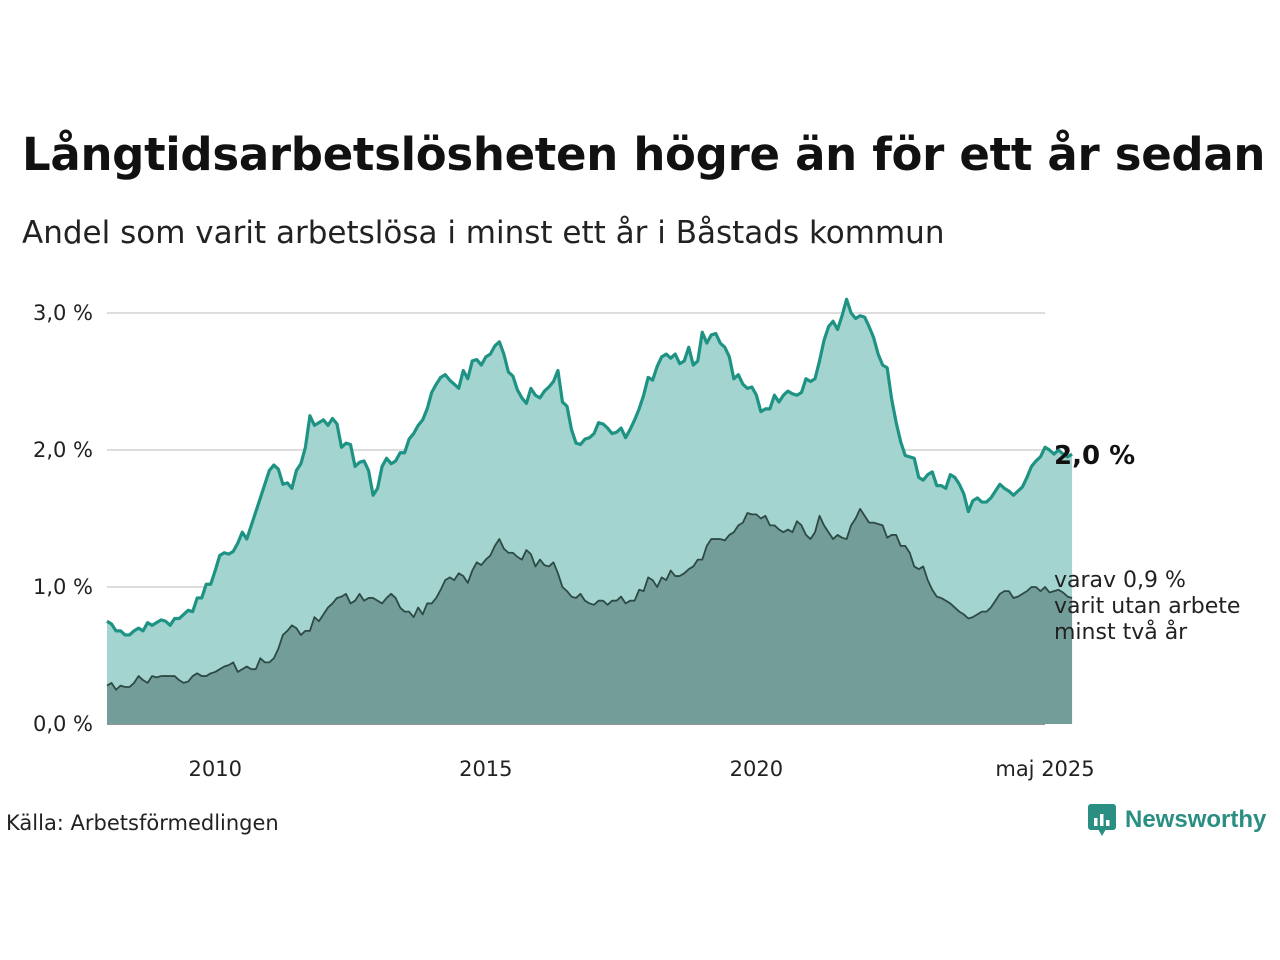 This screenshot has height=960, width=1280. Describe the element at coordinates (142, 823) in the screenshot. I see `source-note: Källa: Arbetsförmedlingen` at that location.